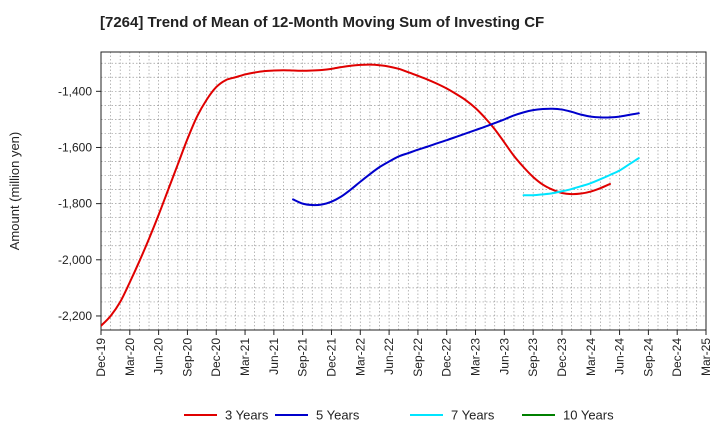 The width and height of the screenshot is (720, 440). Describe the element at coordinates (274, 356) in the screenshot. I see `x-tick-label: Jun-21` at that location.